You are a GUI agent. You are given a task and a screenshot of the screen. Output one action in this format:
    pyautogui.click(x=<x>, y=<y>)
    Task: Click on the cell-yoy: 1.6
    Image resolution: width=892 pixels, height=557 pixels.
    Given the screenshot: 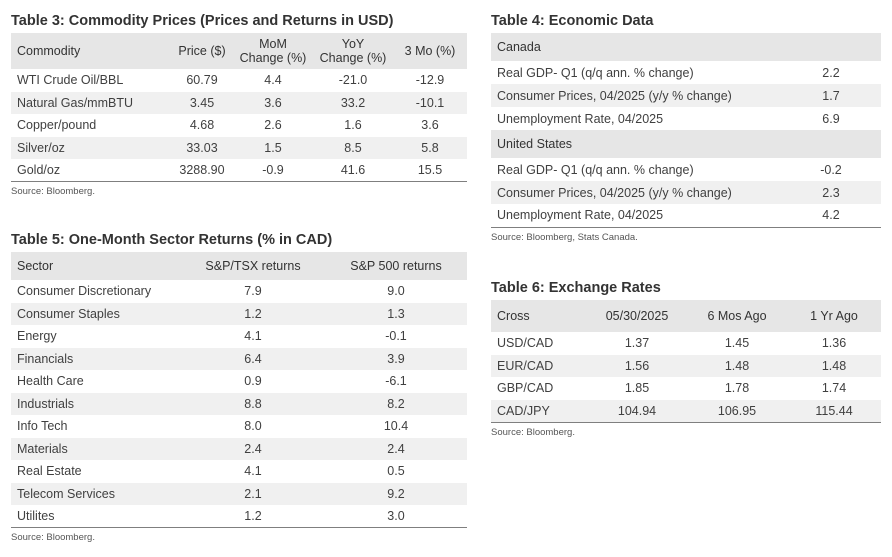 What is the action you would take?
    pyautogui.click(x=353, y=125)
    